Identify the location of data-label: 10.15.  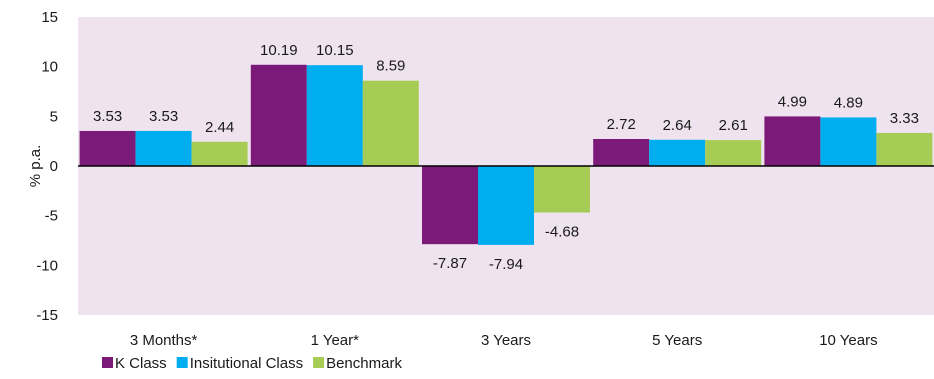
(335, 50).